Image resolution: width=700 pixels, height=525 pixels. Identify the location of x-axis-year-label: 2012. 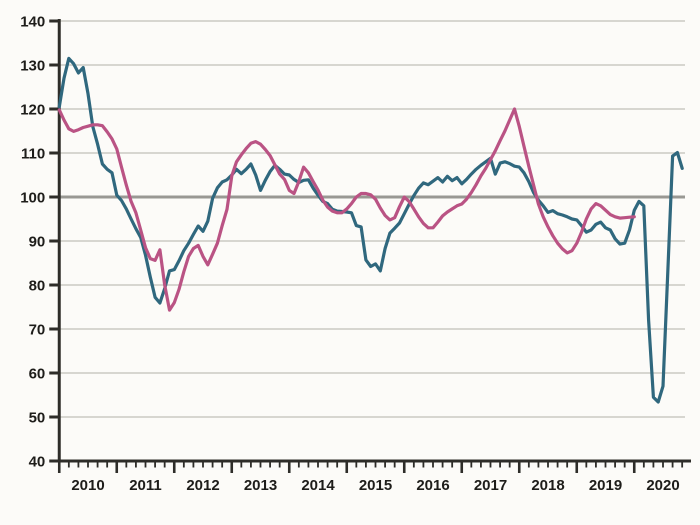
(202, 485).